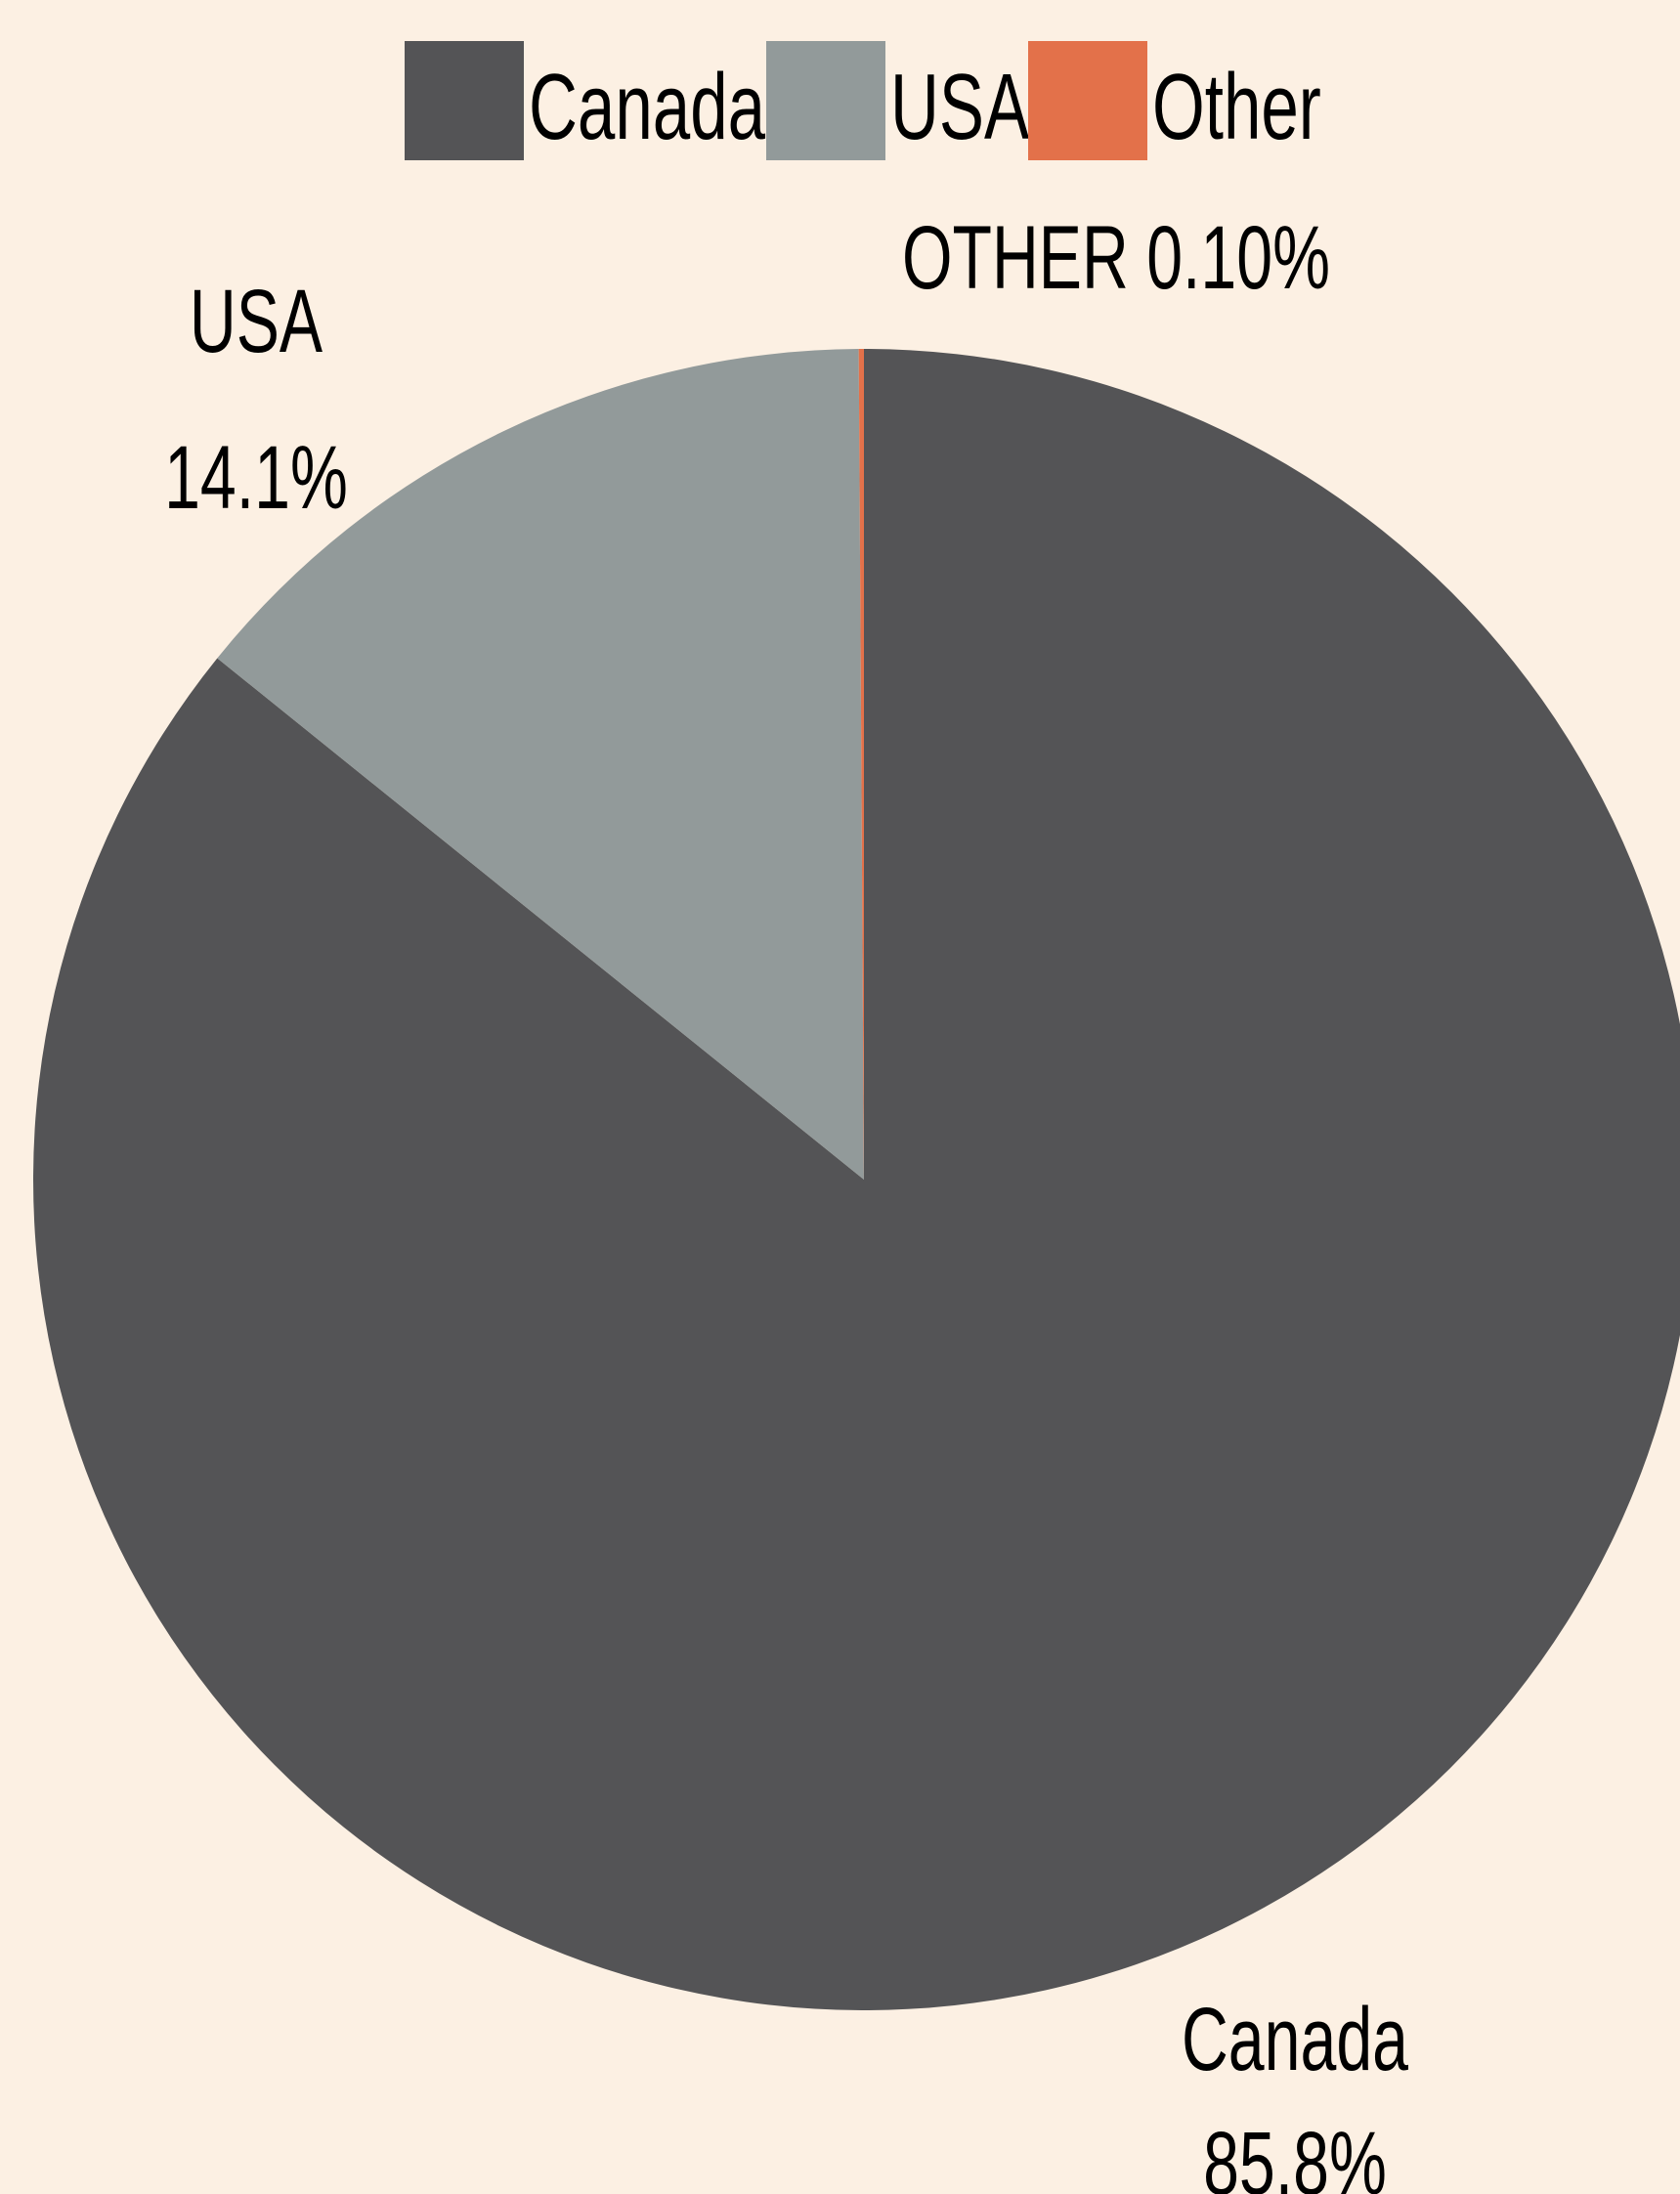 This screenshot has width=1680, height=2194. Describe the element at coordinates (1087, 101) in the screenshot. I see `legend-swatch-other` at that location.